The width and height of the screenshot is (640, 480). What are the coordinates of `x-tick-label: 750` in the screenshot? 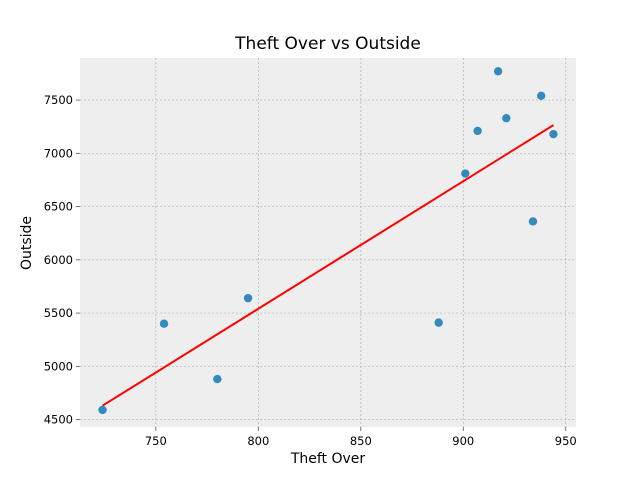 It's located at (156, 441).